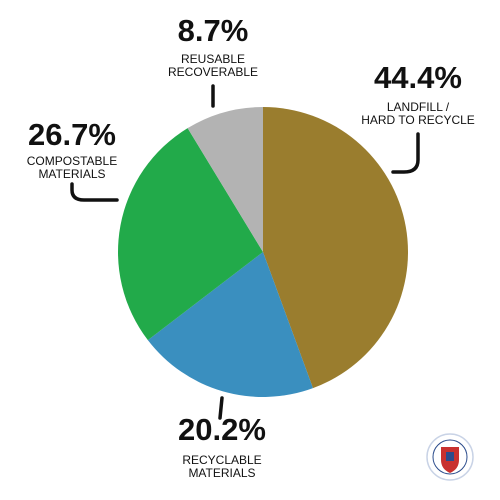  I want to click on value-label: 8.7%, so click(213, 30).